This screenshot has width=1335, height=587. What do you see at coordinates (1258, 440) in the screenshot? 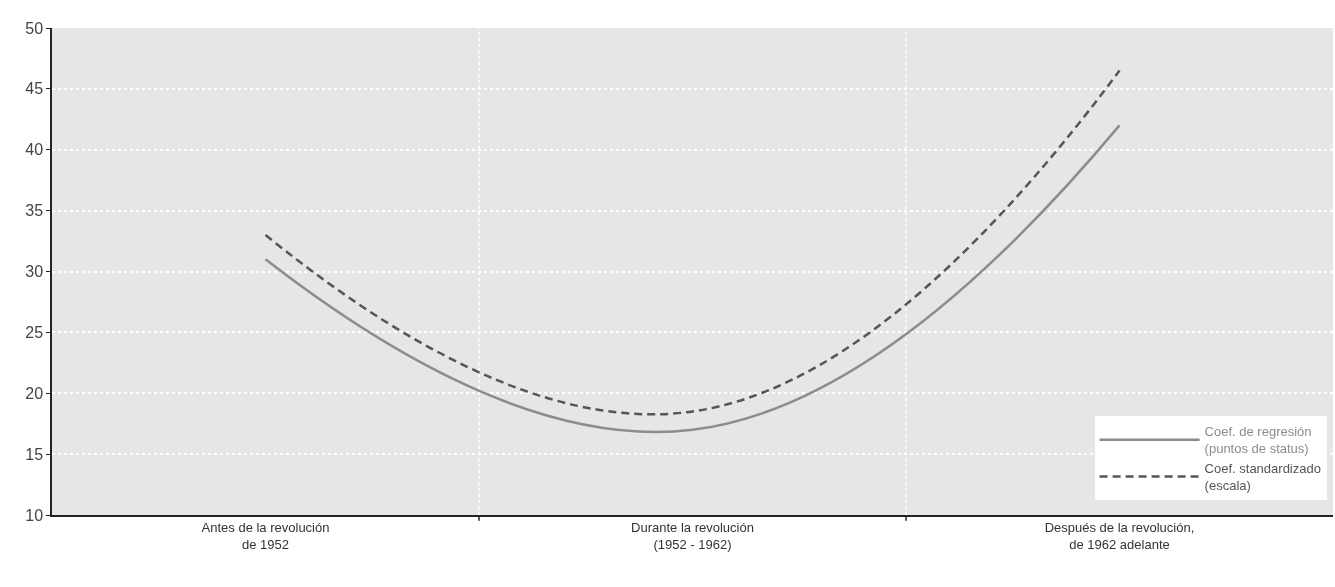
I see `text: Coef. de regresión (puntos de status)` at bounding box center [1258, 440].